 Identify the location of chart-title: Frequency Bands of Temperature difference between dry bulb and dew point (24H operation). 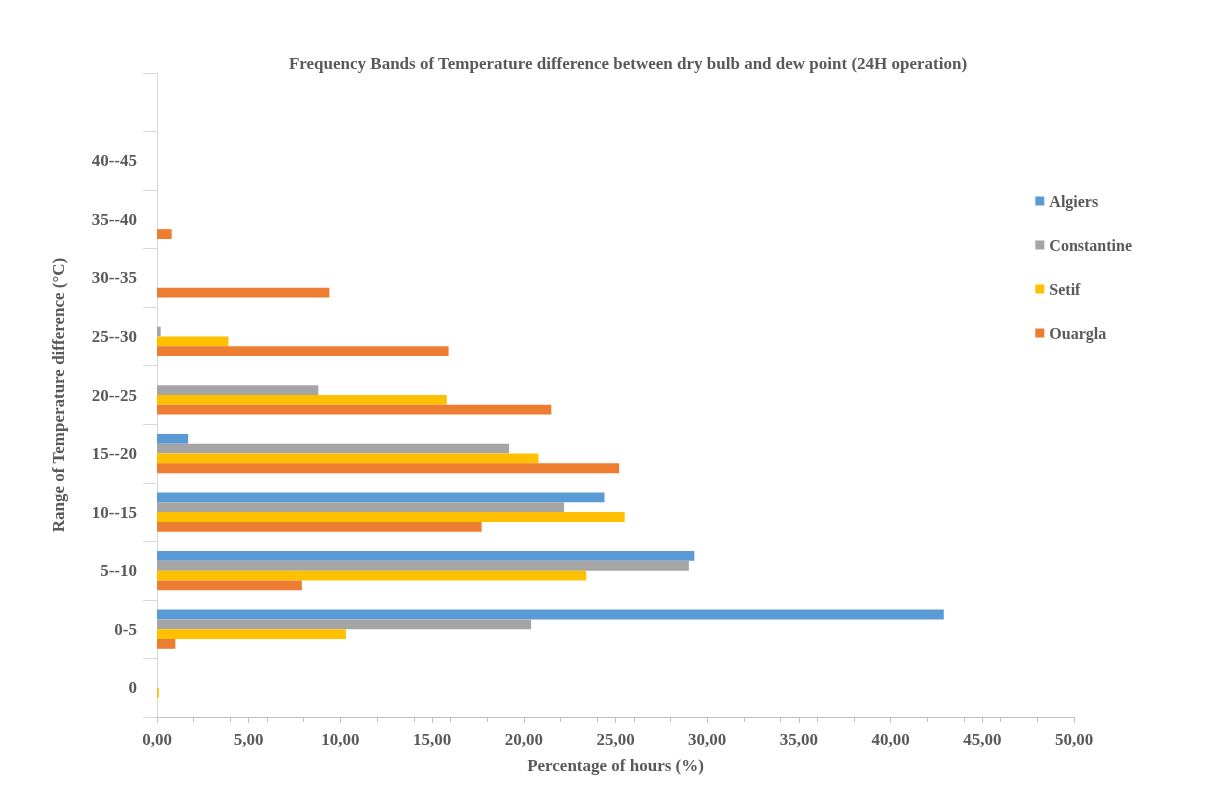
(628, 63).